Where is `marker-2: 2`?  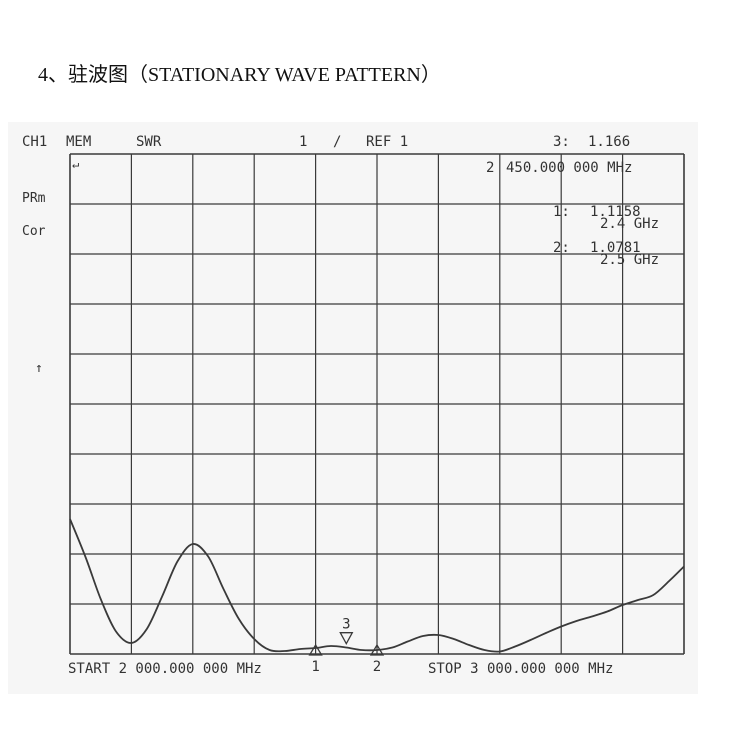
marker-2: 2 is located at coordinates (377, 659).